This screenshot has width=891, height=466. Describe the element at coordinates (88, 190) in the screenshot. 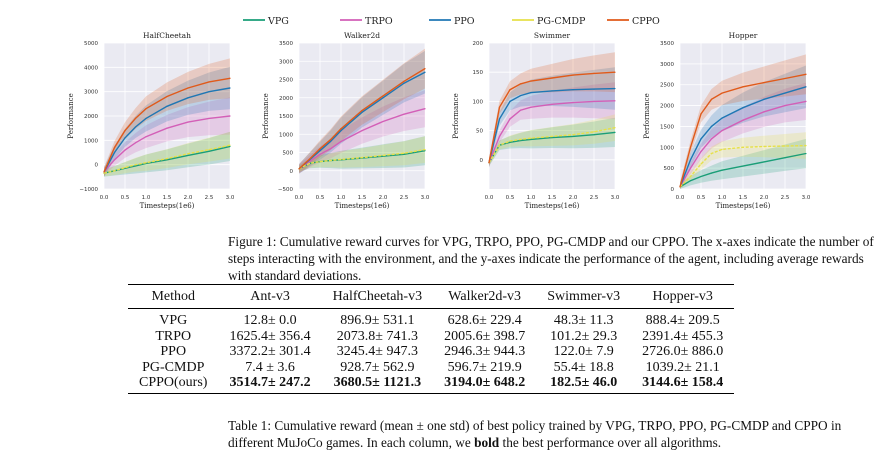

I see `y-tick-label: −1000` at that location.